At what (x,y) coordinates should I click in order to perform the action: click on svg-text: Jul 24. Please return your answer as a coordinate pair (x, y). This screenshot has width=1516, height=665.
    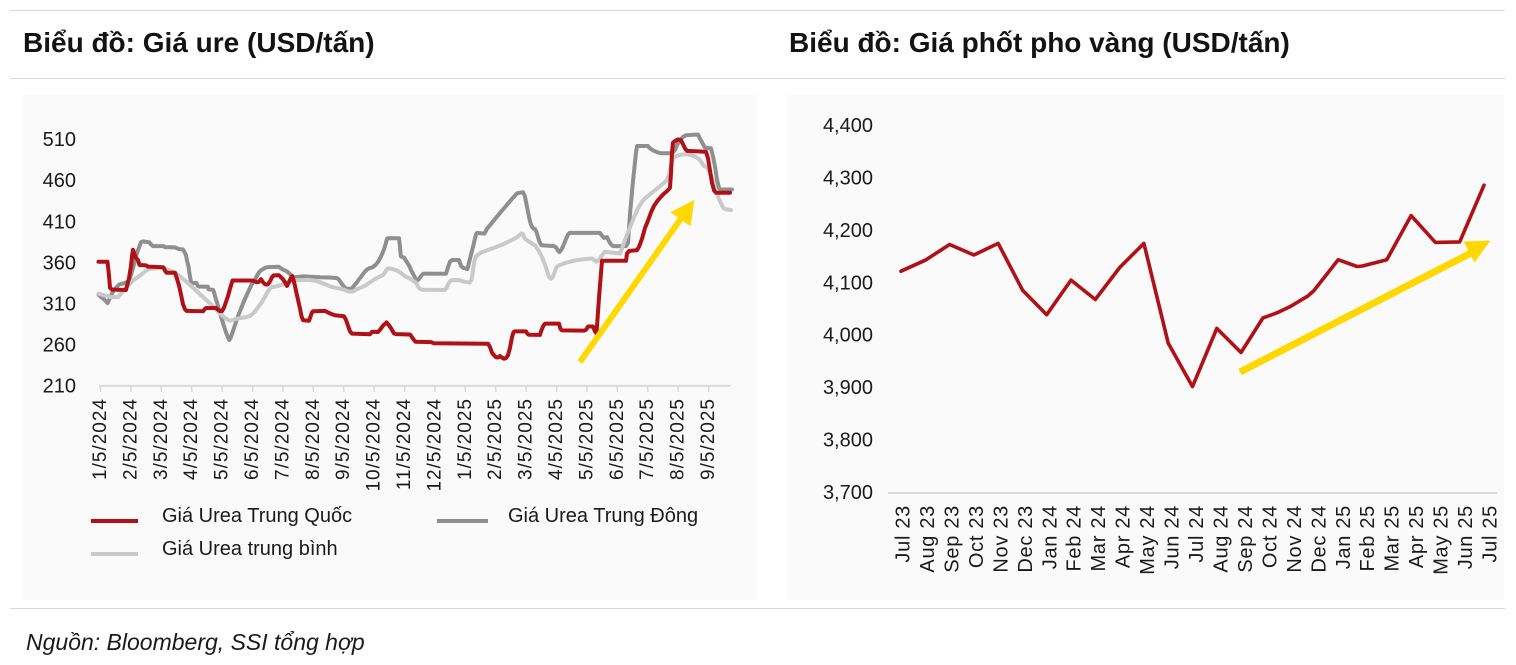
    Looking at the image, I should click on (1197, 534).